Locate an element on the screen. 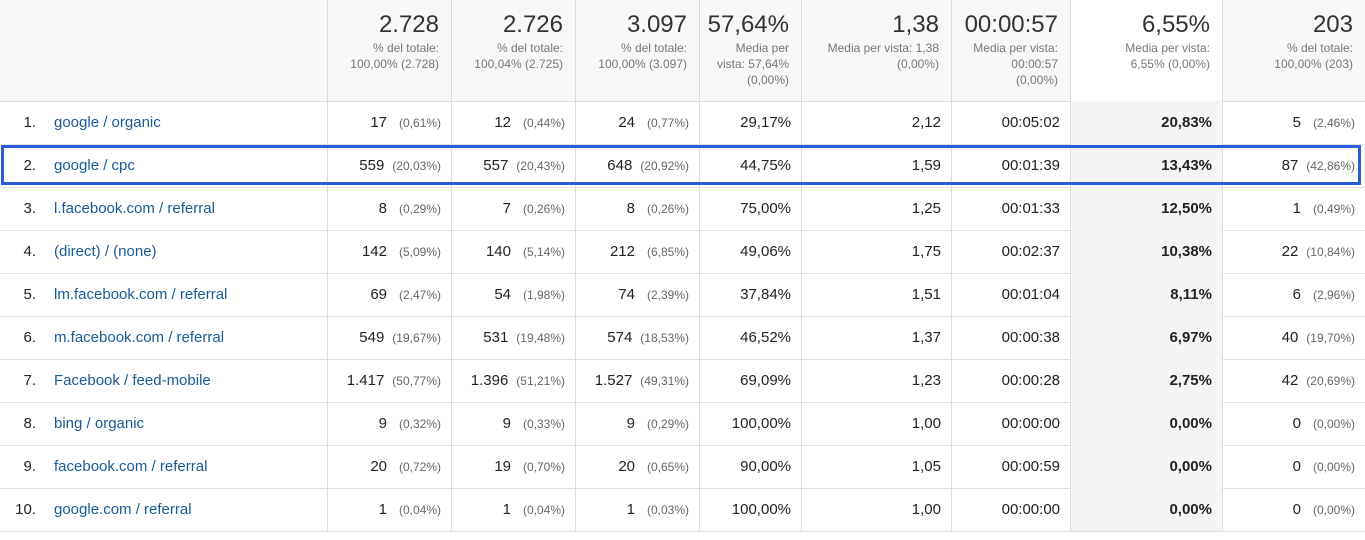 The image size is (1365, 540). metric-cell: 1,23 is located at coordinates (876, 380).